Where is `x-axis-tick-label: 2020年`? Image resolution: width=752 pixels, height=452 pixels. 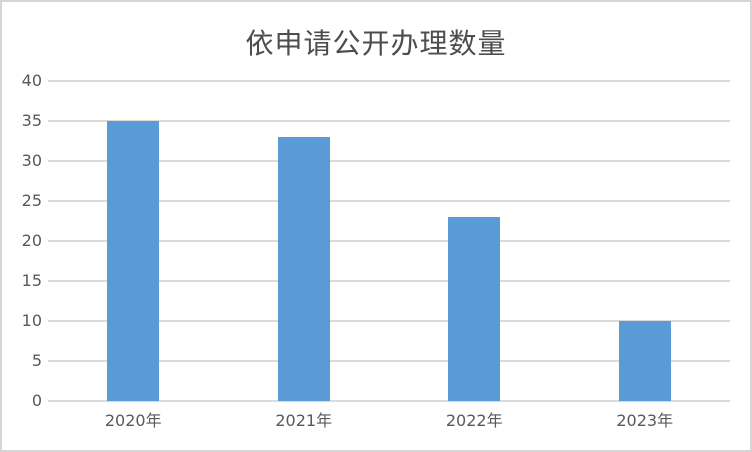
x-axis-tick-label: 2020年 is located at coordinates (133, 420).